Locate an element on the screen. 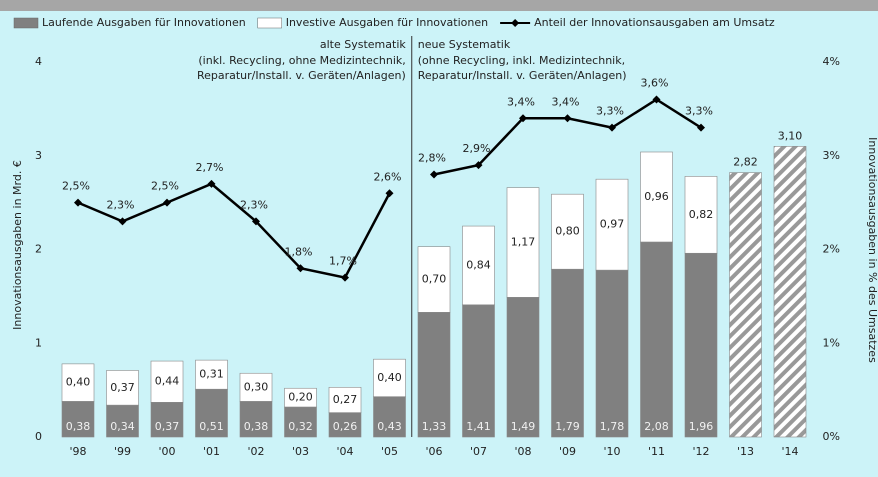 The height and width of the screenshot is (477, 878). bar-value-label: 1,96 is located at coordinates (701, 426).